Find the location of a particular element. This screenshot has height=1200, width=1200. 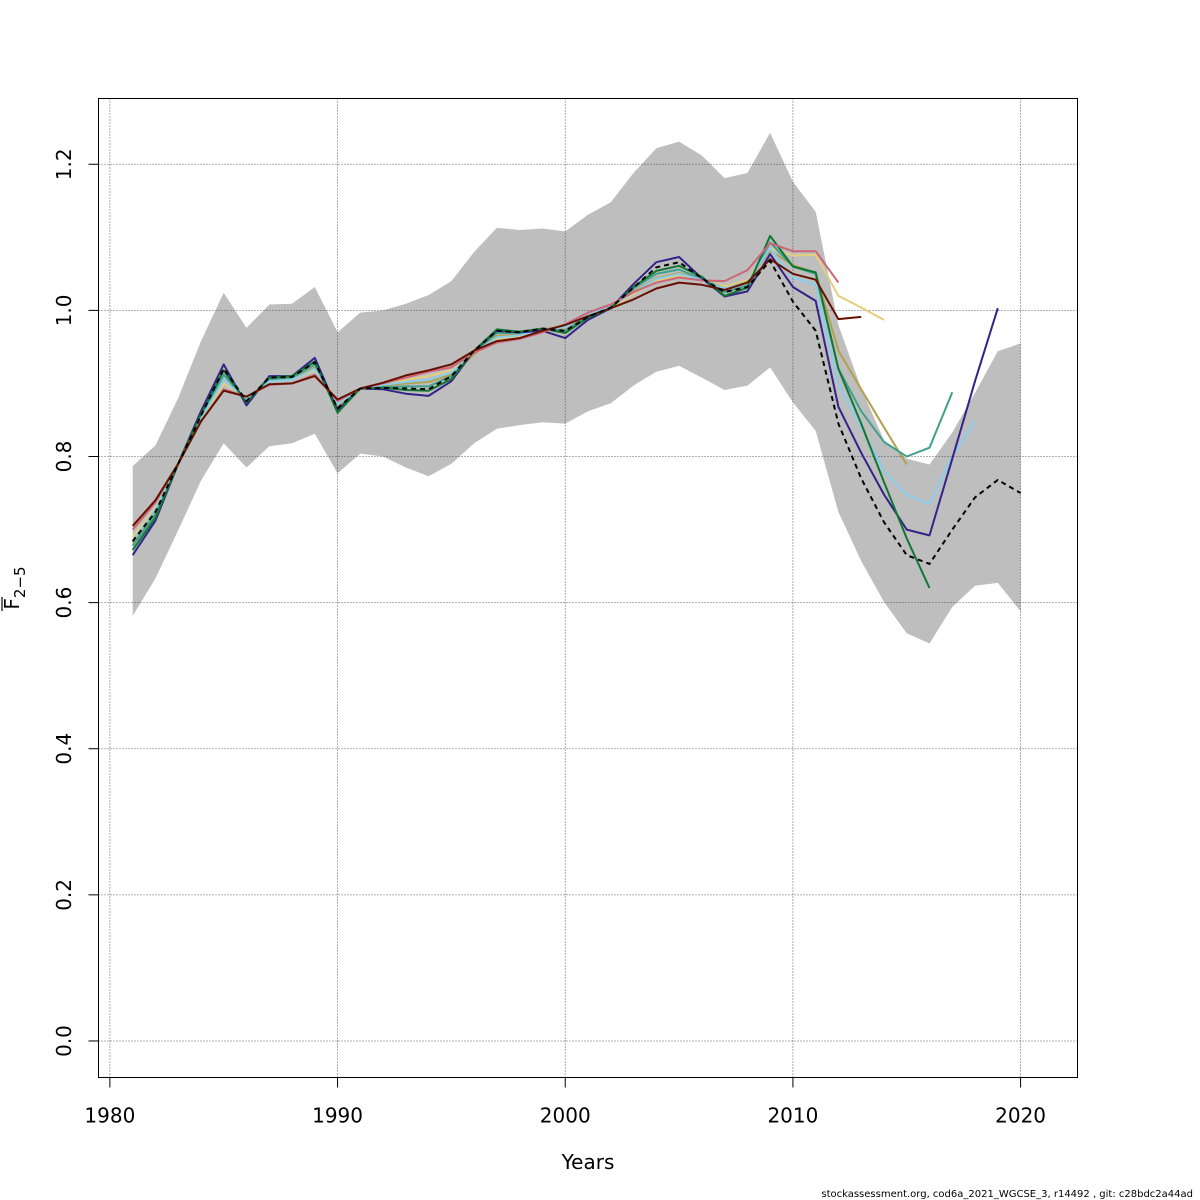

y-tick-label: 0.6 is located at coordinates (64, 603).